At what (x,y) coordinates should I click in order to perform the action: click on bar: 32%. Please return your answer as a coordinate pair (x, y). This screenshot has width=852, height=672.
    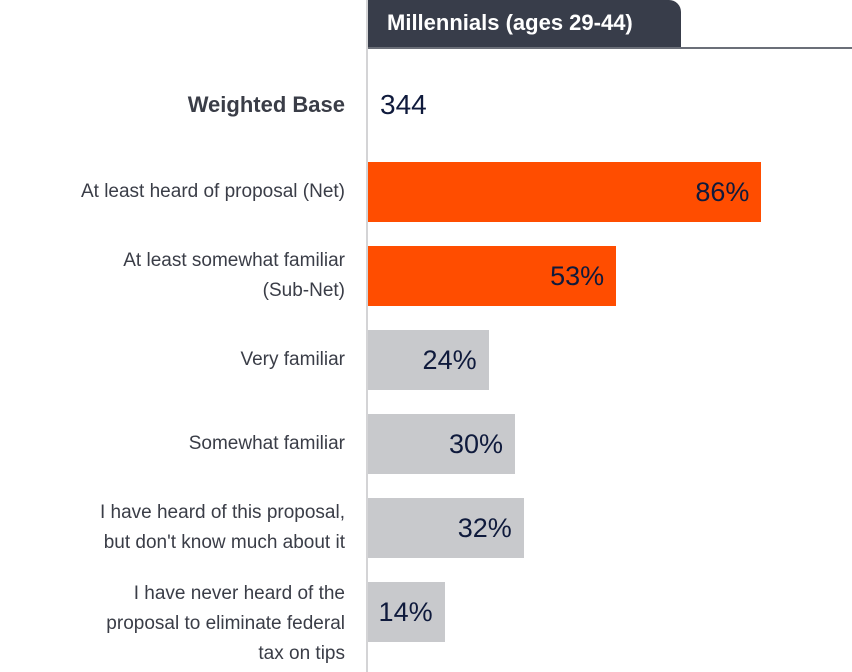
    Looking at the image, I should click on (446, 528).